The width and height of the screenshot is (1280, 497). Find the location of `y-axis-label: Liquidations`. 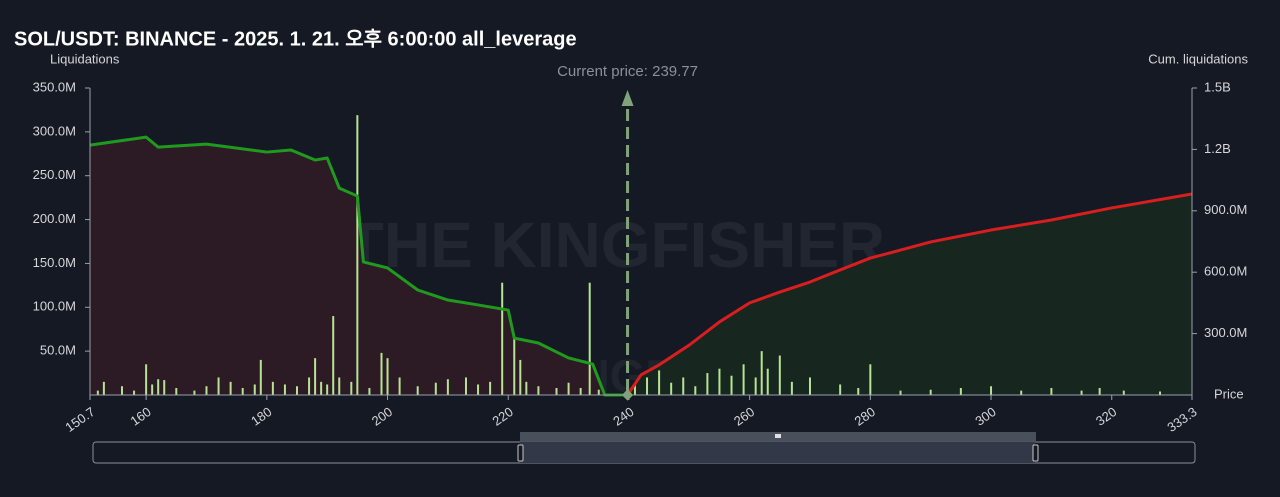

y-axis-label: Liquidations is located at coordinates (85, 58).